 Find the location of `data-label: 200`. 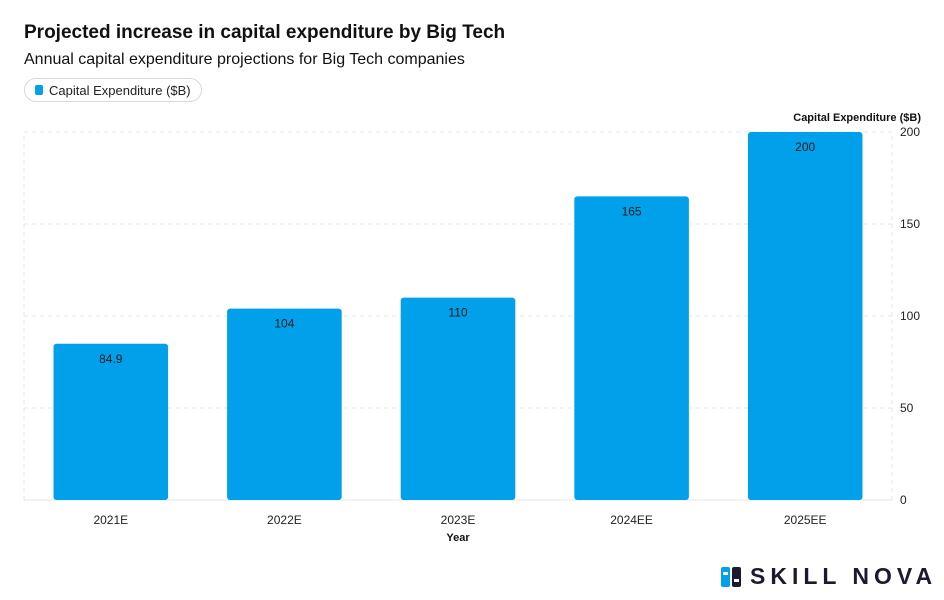

data-label: 200 is located at coordinates (805, 147).